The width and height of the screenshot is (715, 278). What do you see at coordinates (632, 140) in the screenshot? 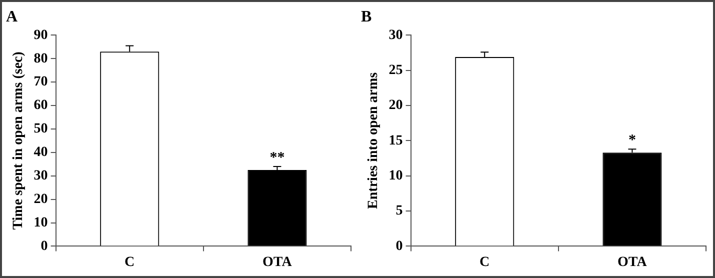
I see `annotation: *` at bounding box center [632, 140].